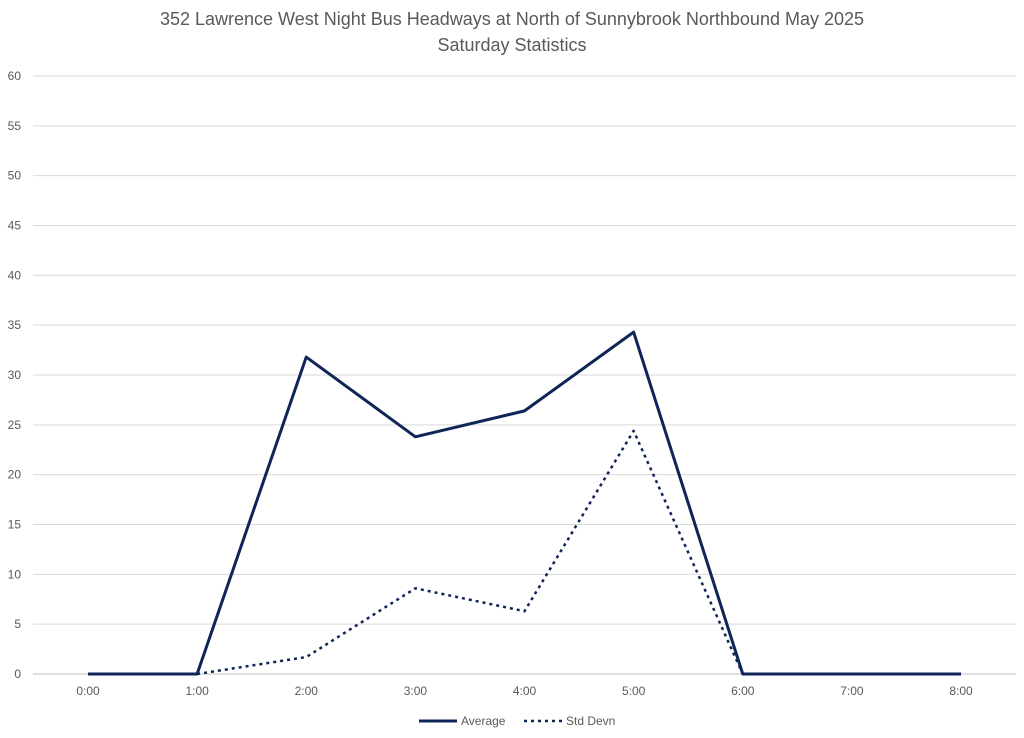  I want to click on x-tick-label: 4:00, so click(525, 691).